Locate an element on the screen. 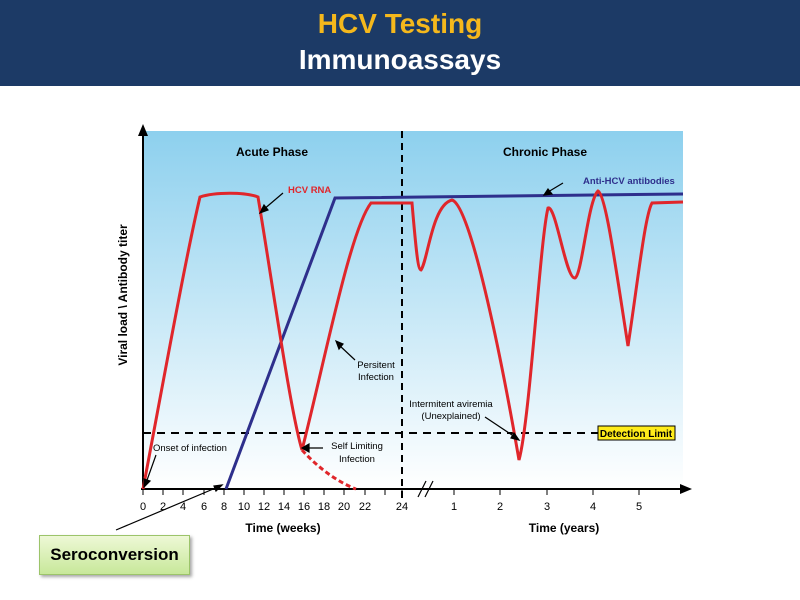 This screenshot has width=800, height=600. seroconversion-callout: Seroconversion is located at coordinates (114, 555).